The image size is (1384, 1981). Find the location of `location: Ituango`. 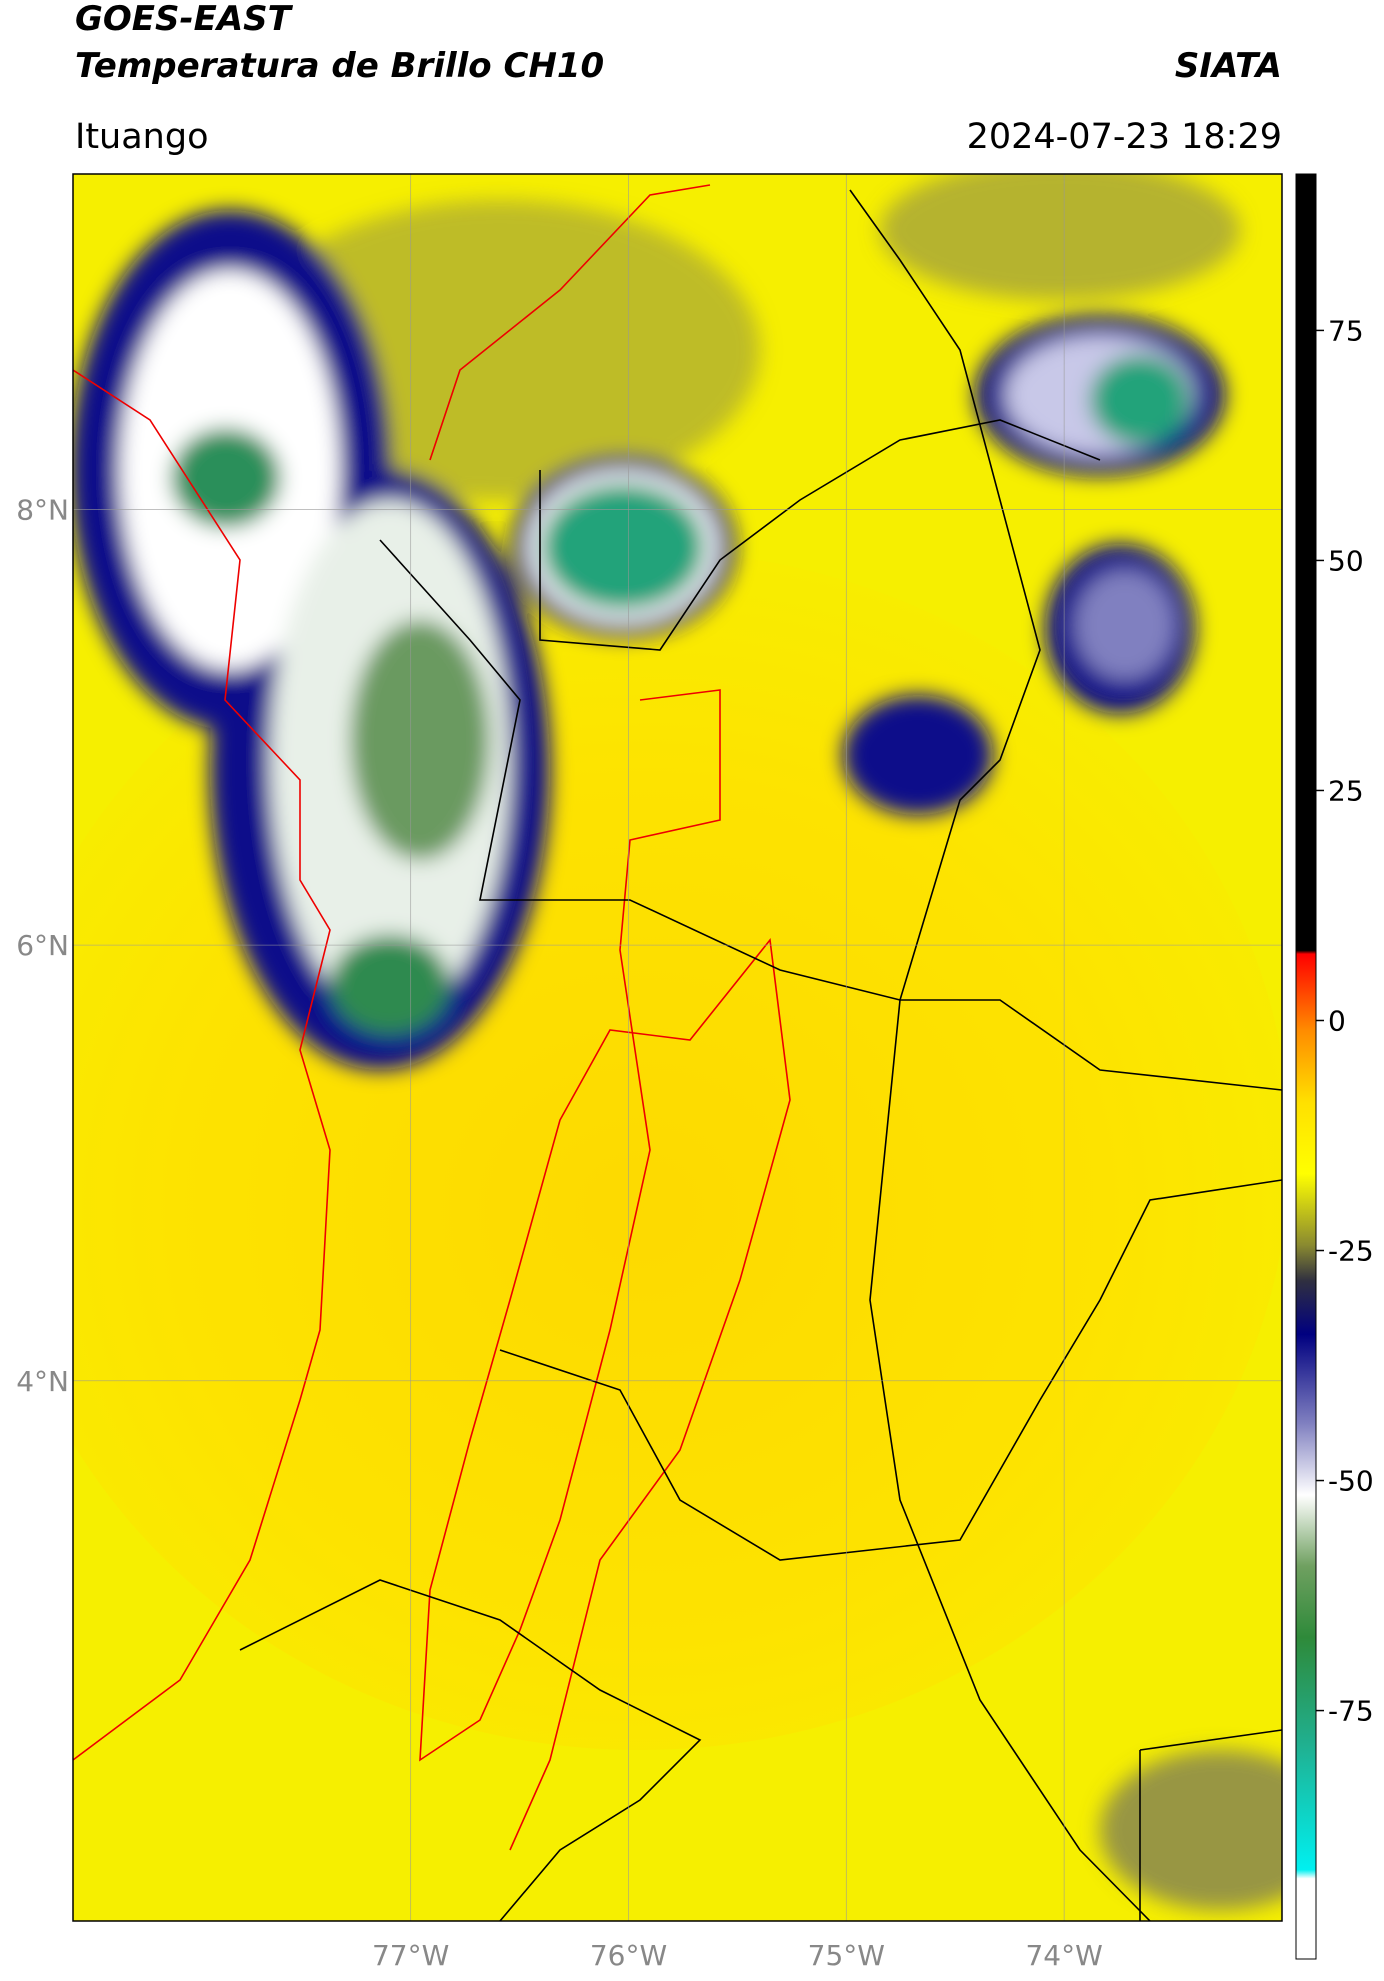

location: Ituango is located at coordinates (142, 137).